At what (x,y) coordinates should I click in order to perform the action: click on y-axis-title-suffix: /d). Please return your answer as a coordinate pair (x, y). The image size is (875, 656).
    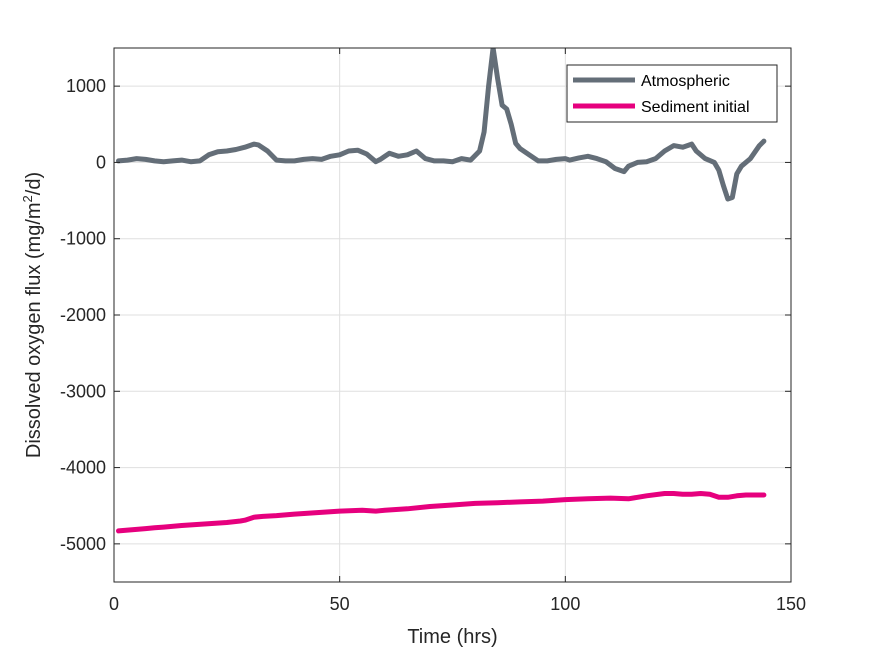
    Looking at the image, I should click on (34, 183).